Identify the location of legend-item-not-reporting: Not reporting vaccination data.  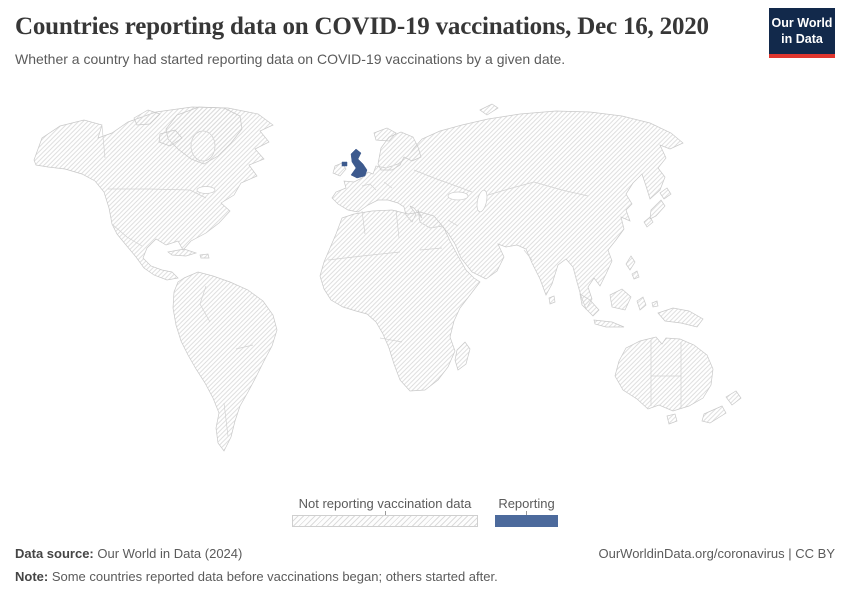
(385, 511).